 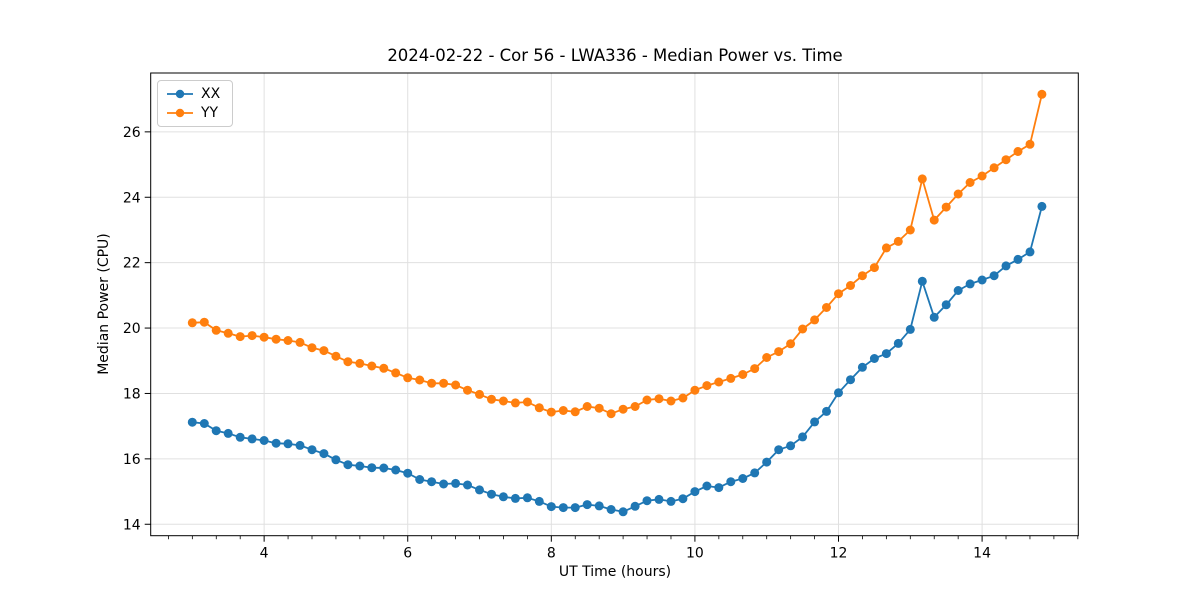 I want to click on y-tick-label: 22, so click(x=132, y=264).